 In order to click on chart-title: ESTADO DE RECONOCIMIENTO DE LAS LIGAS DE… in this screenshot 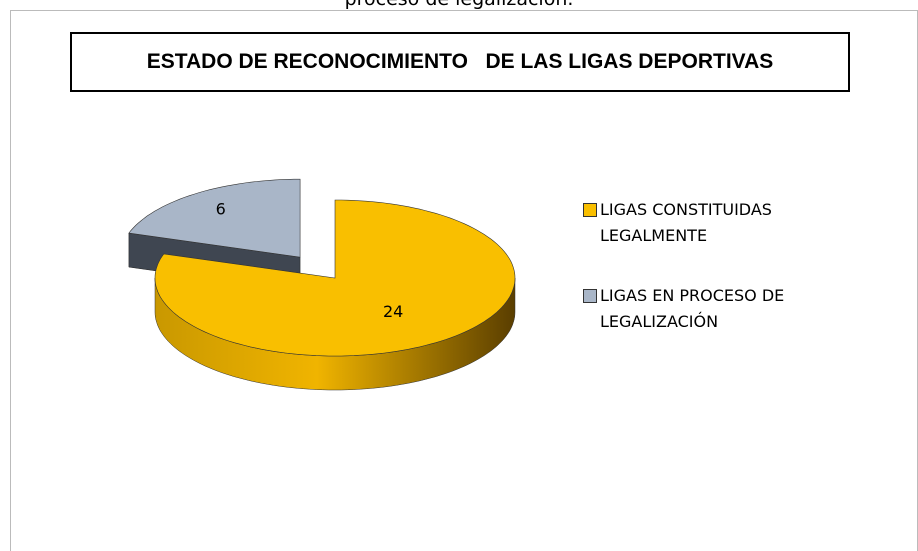, I will do `click(460, 62)`.